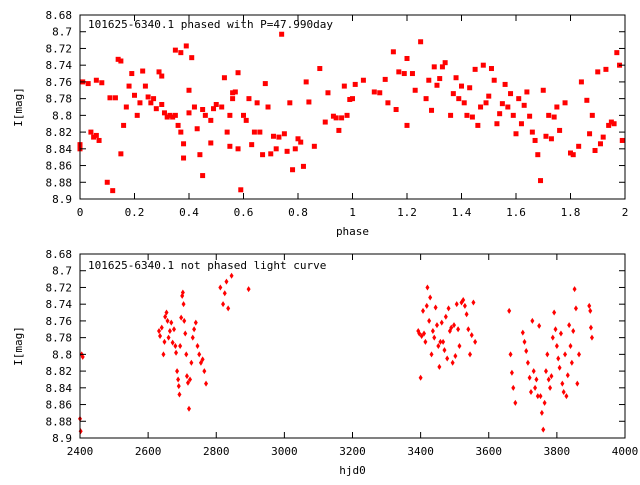  What do you see at coordinates (59, 338) in the screenshot?
I see `unphased-y-tick-label: 8.78` at bounding box center [59, 338].